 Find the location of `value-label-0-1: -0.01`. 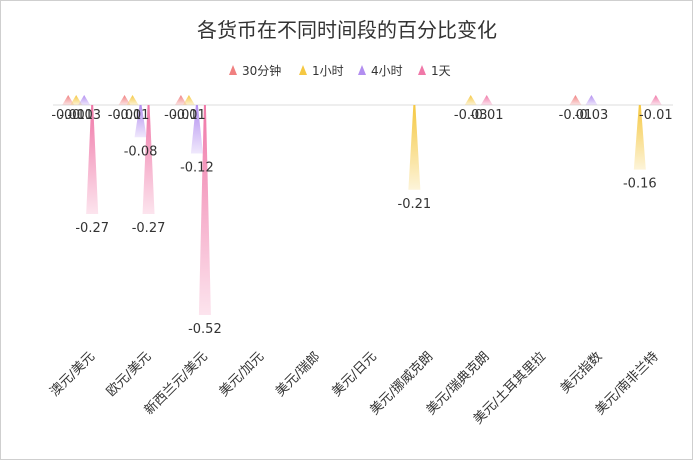

value-label-0-1: -0.01 is located at coordinates (76, 115).